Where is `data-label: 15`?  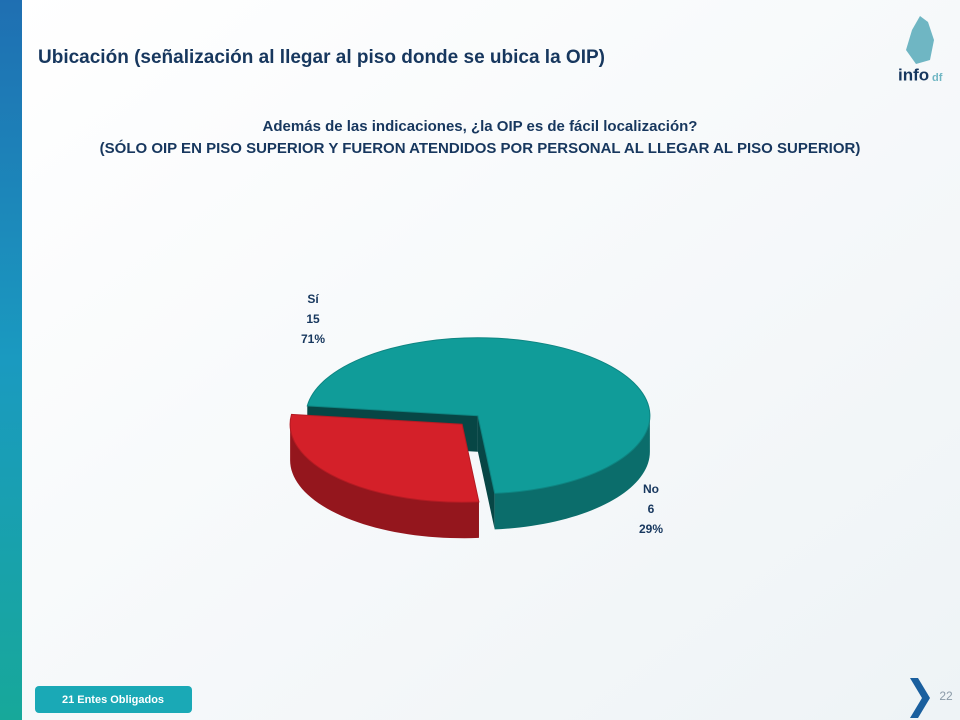 data-label: 15 is located at coordinates (313, 319).